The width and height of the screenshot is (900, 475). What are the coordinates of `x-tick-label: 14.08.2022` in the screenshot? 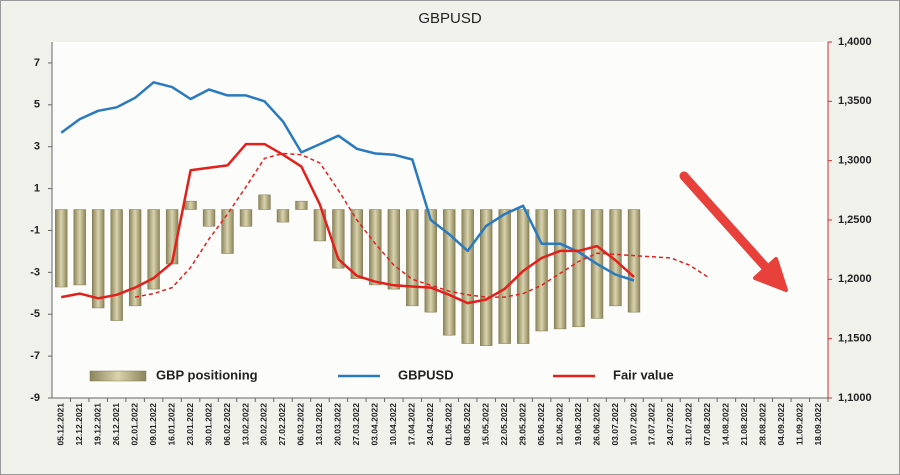 It's located at (726, 424).